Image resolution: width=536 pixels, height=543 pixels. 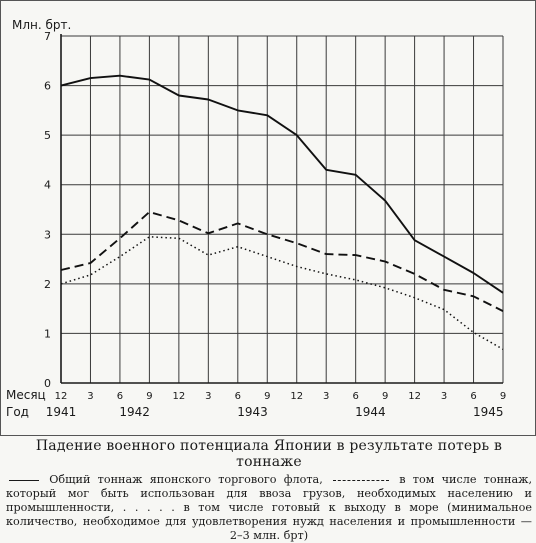 What do you see at coordinates (361, 480) in the screenshot?
I see `legend-dashed-line` at bounding box center [361, 480].